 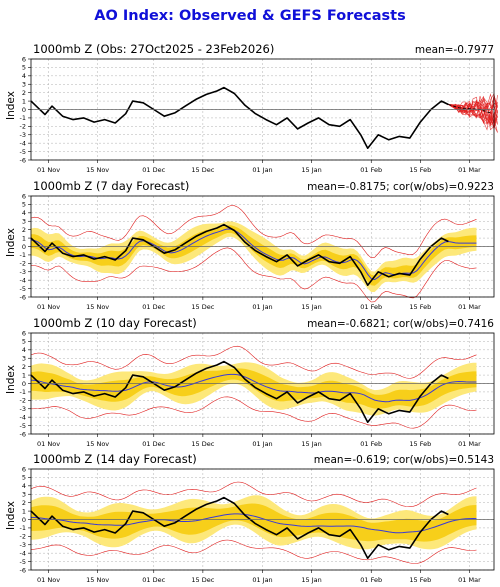 I want to click on panel-title: 1000mb Z (10 day Forecast), so click(x=115, y=323).